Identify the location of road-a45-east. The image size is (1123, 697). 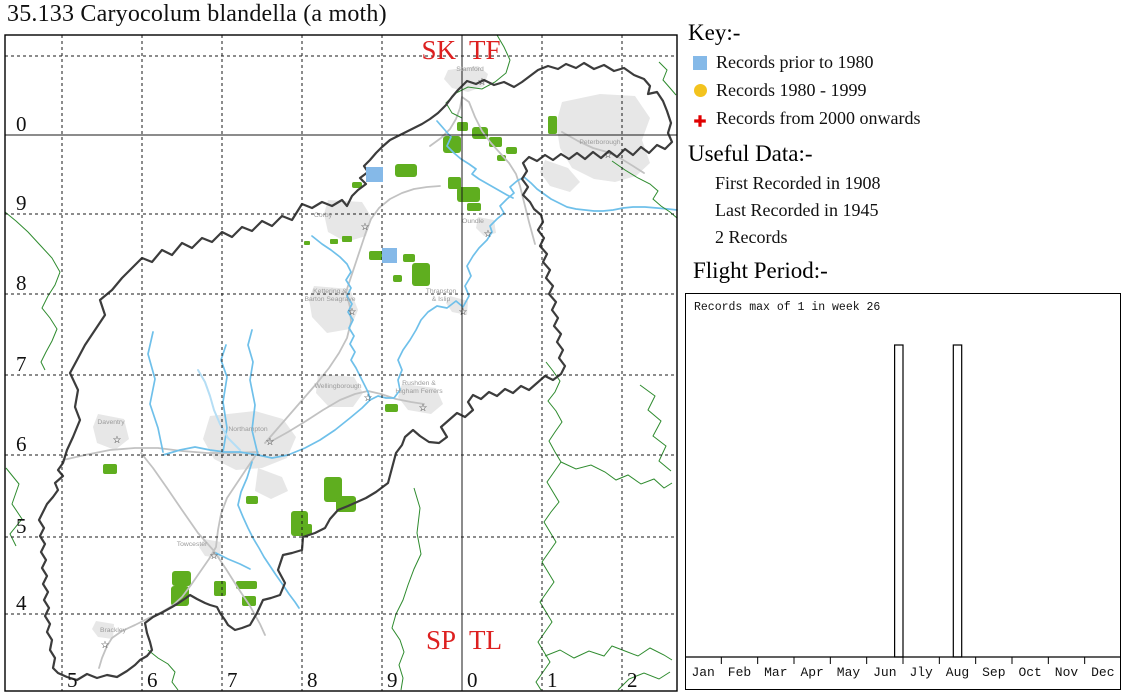
(347, 416).